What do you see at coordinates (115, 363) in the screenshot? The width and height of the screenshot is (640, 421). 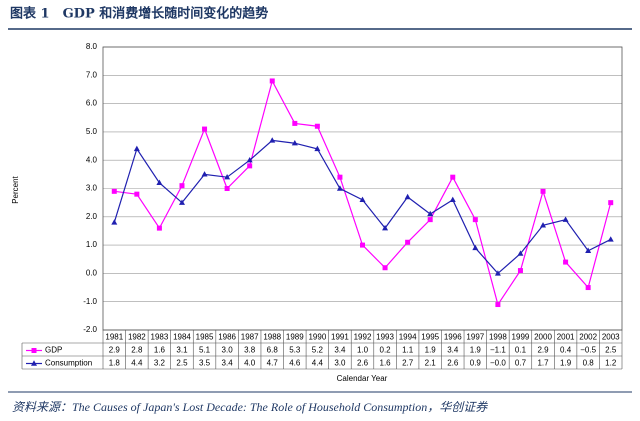 I see `table-value: 1.8` at bounding box center [115, 363].